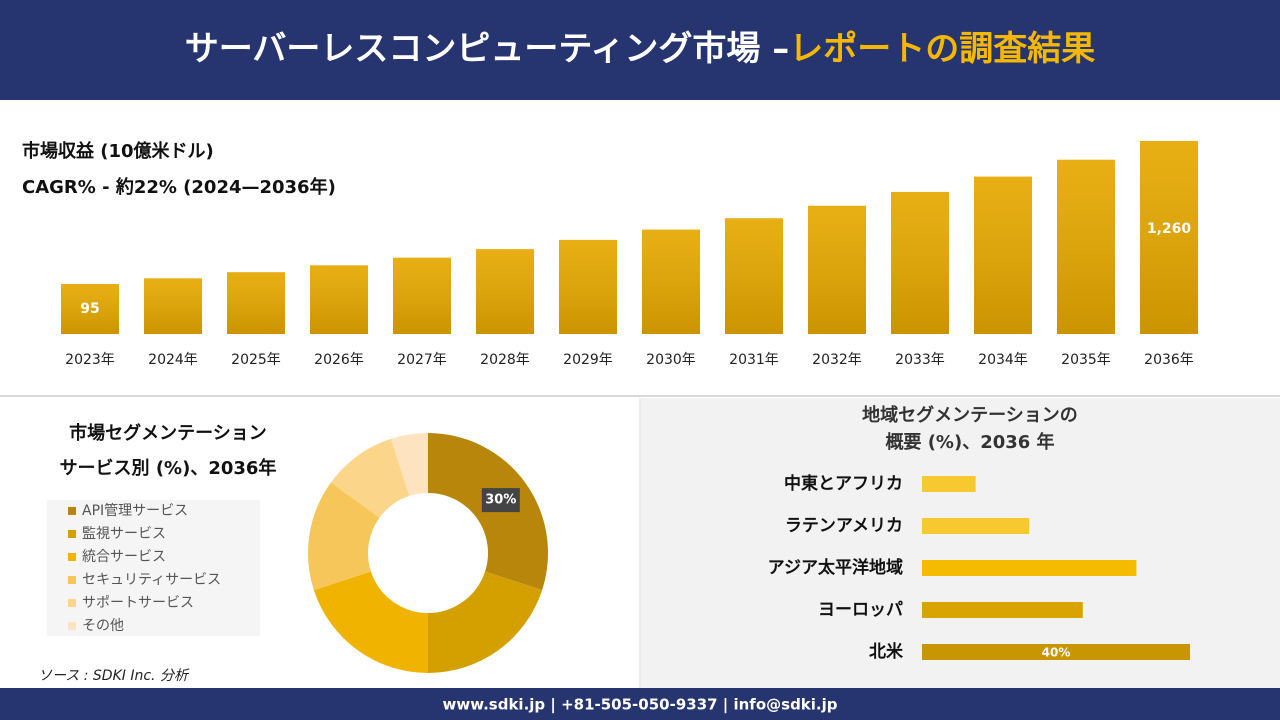 The height and width of the screenshot is (720, 1280). What do you see at coordinates (1003, 360) in the screenshot?
I see `x-tick-label: 2034年` at bounding box center [1003, 360].